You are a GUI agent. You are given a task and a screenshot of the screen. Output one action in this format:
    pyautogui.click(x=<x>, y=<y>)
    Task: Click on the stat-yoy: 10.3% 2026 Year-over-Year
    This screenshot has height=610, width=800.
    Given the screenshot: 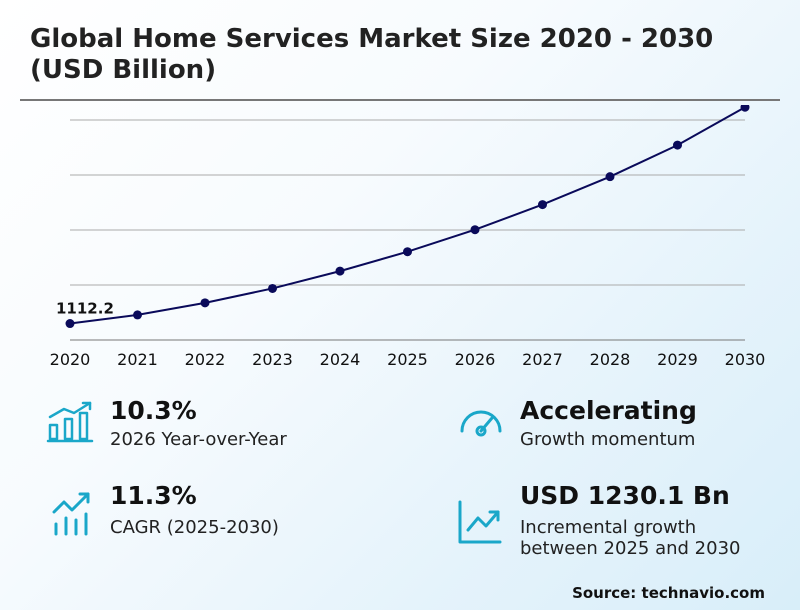 What is the action you would take?
    pyautogui.click(x=200, y=430)
    